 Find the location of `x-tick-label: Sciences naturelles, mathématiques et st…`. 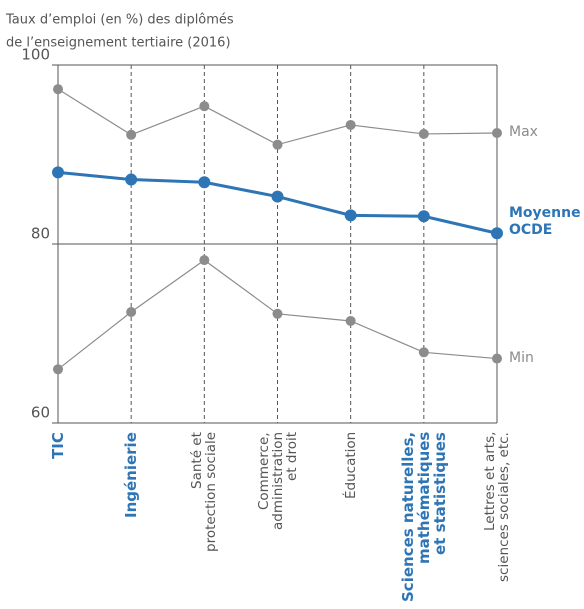

x-tick-label: Sciences naturelles, mathématiques et st… is located at coordinates (423, 517).